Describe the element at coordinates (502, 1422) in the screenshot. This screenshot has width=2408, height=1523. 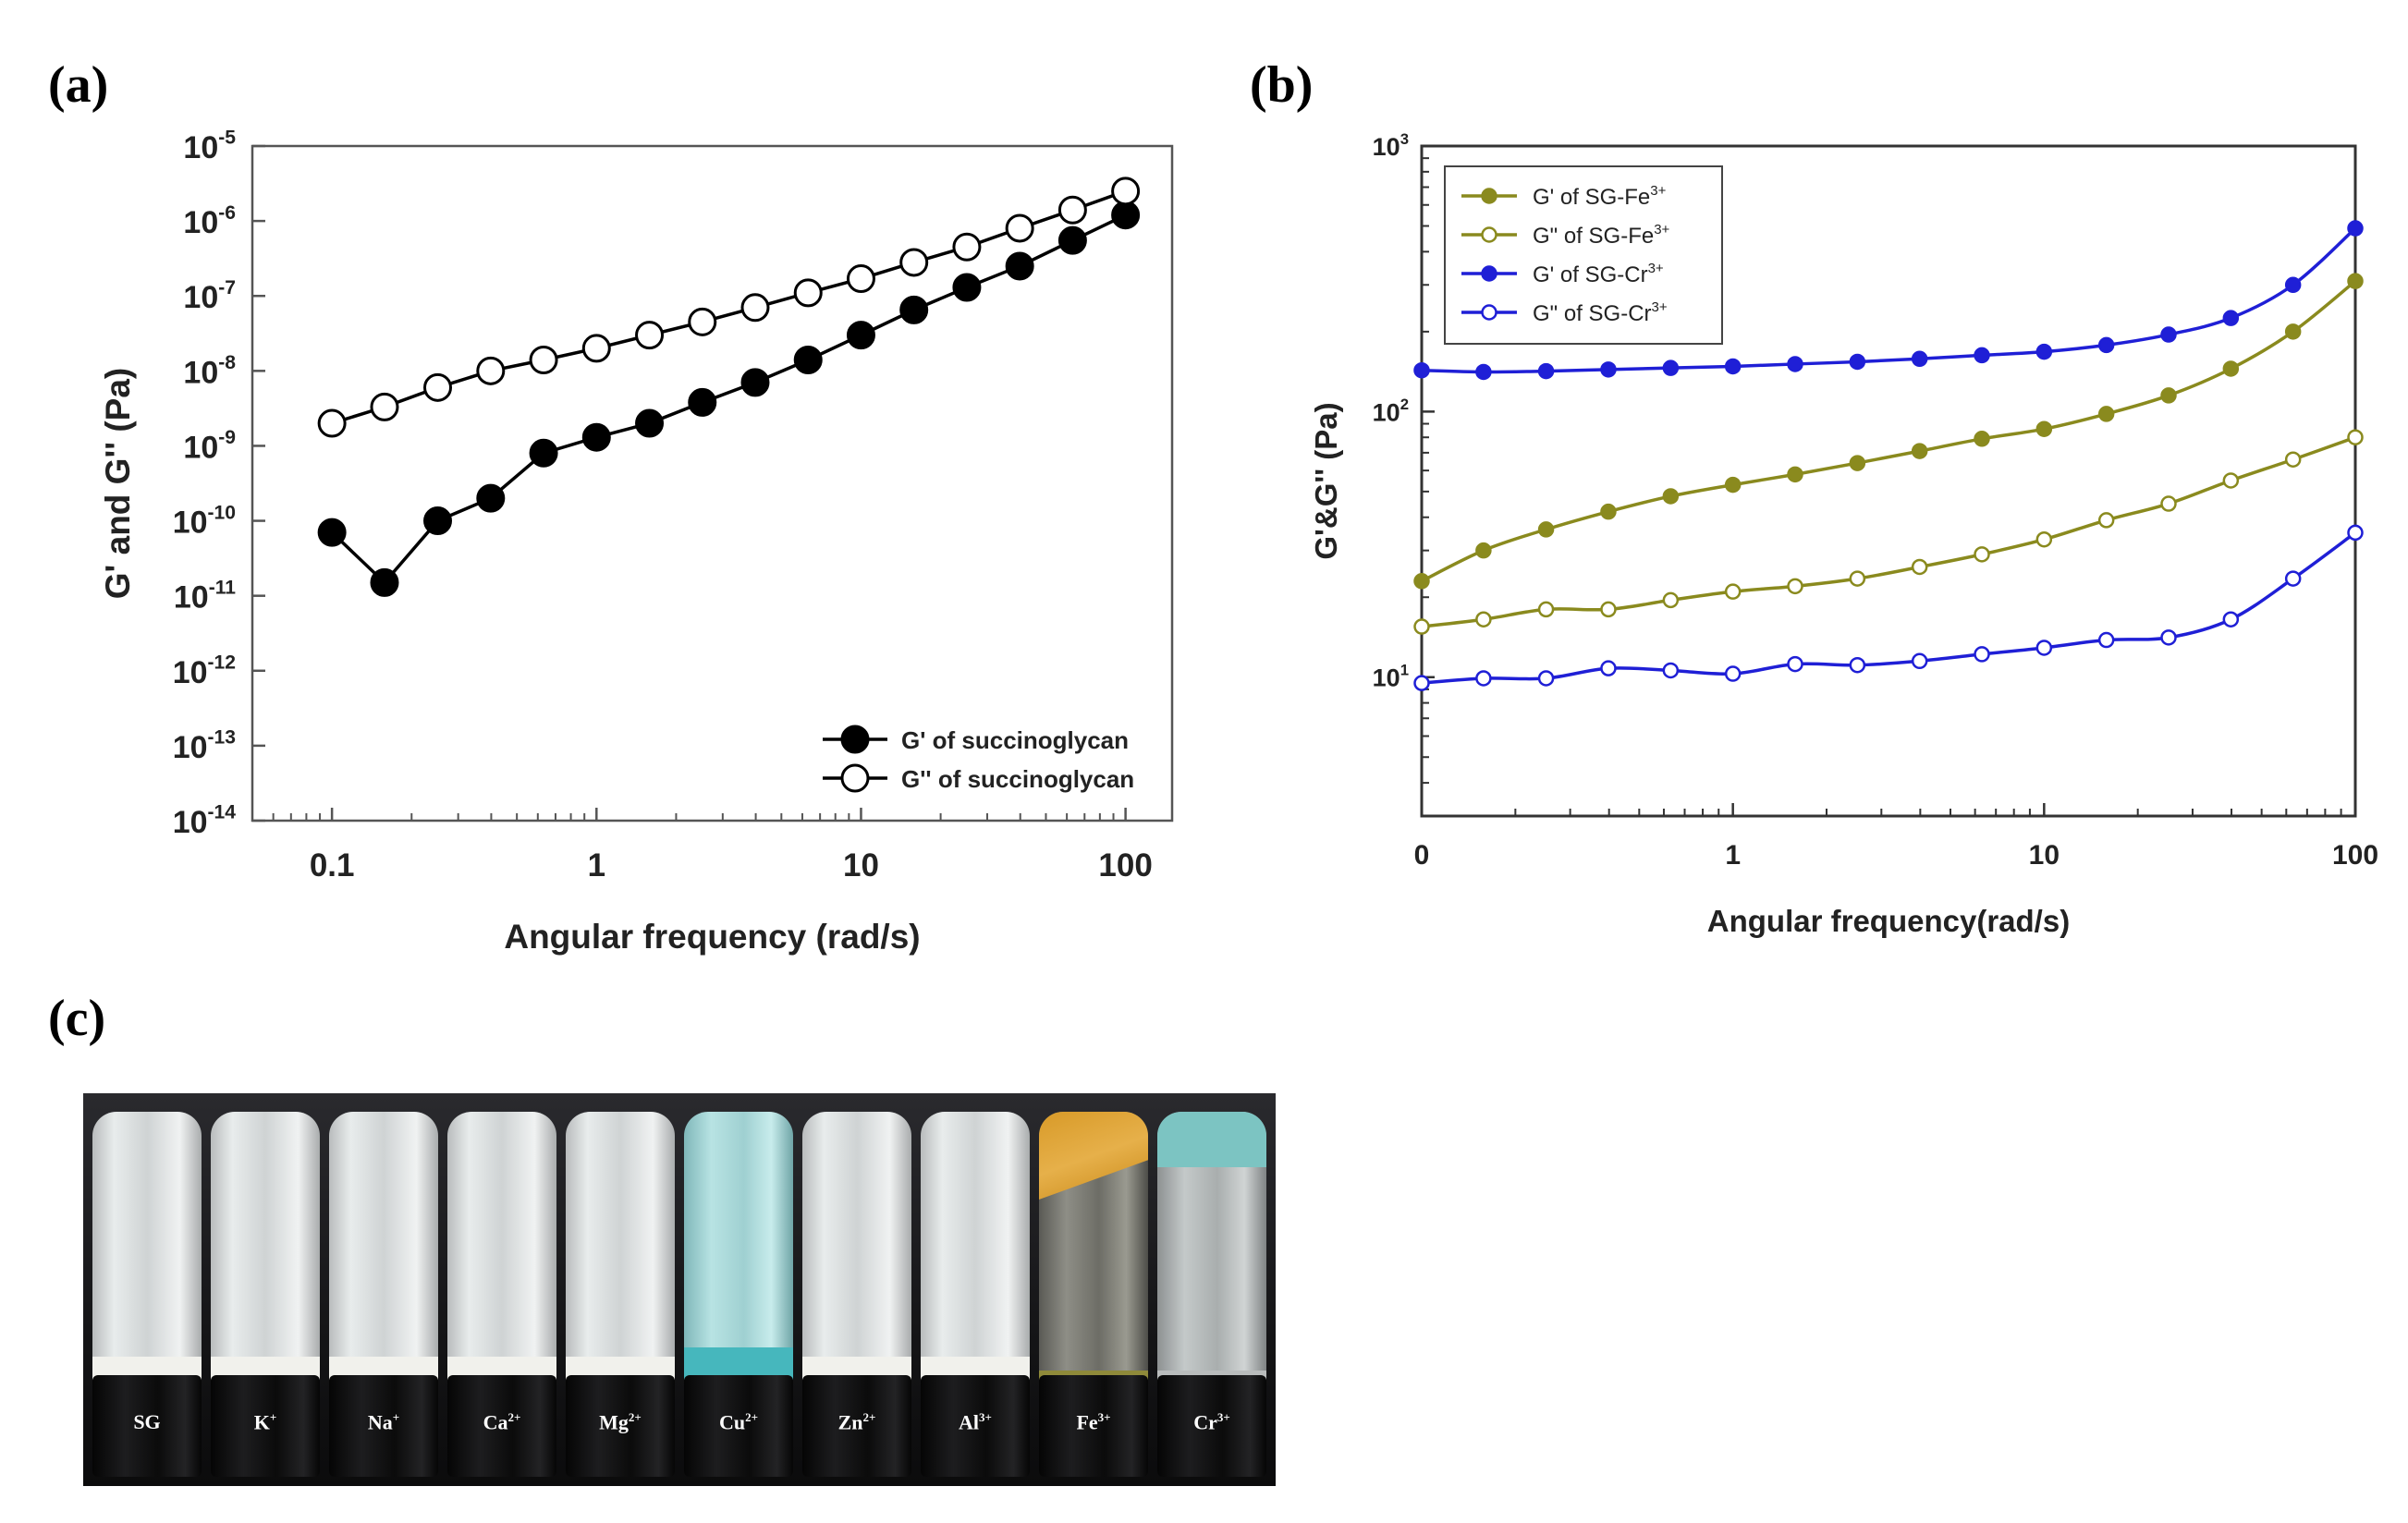
I see `vial-label: Ca2+` at that location.